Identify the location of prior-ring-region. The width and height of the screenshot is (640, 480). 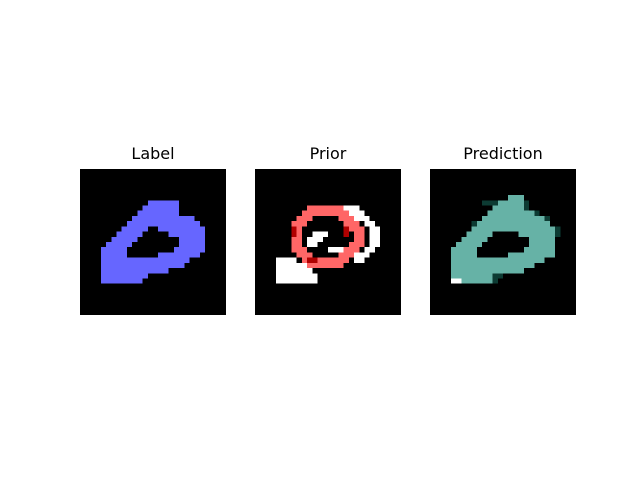
(328, 237).